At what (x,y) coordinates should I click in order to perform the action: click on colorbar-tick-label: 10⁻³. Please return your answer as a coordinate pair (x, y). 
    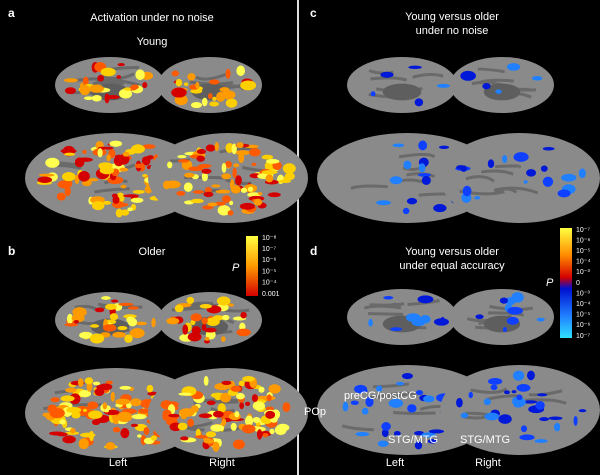
    Looking at the image, I should click on (583, 272).